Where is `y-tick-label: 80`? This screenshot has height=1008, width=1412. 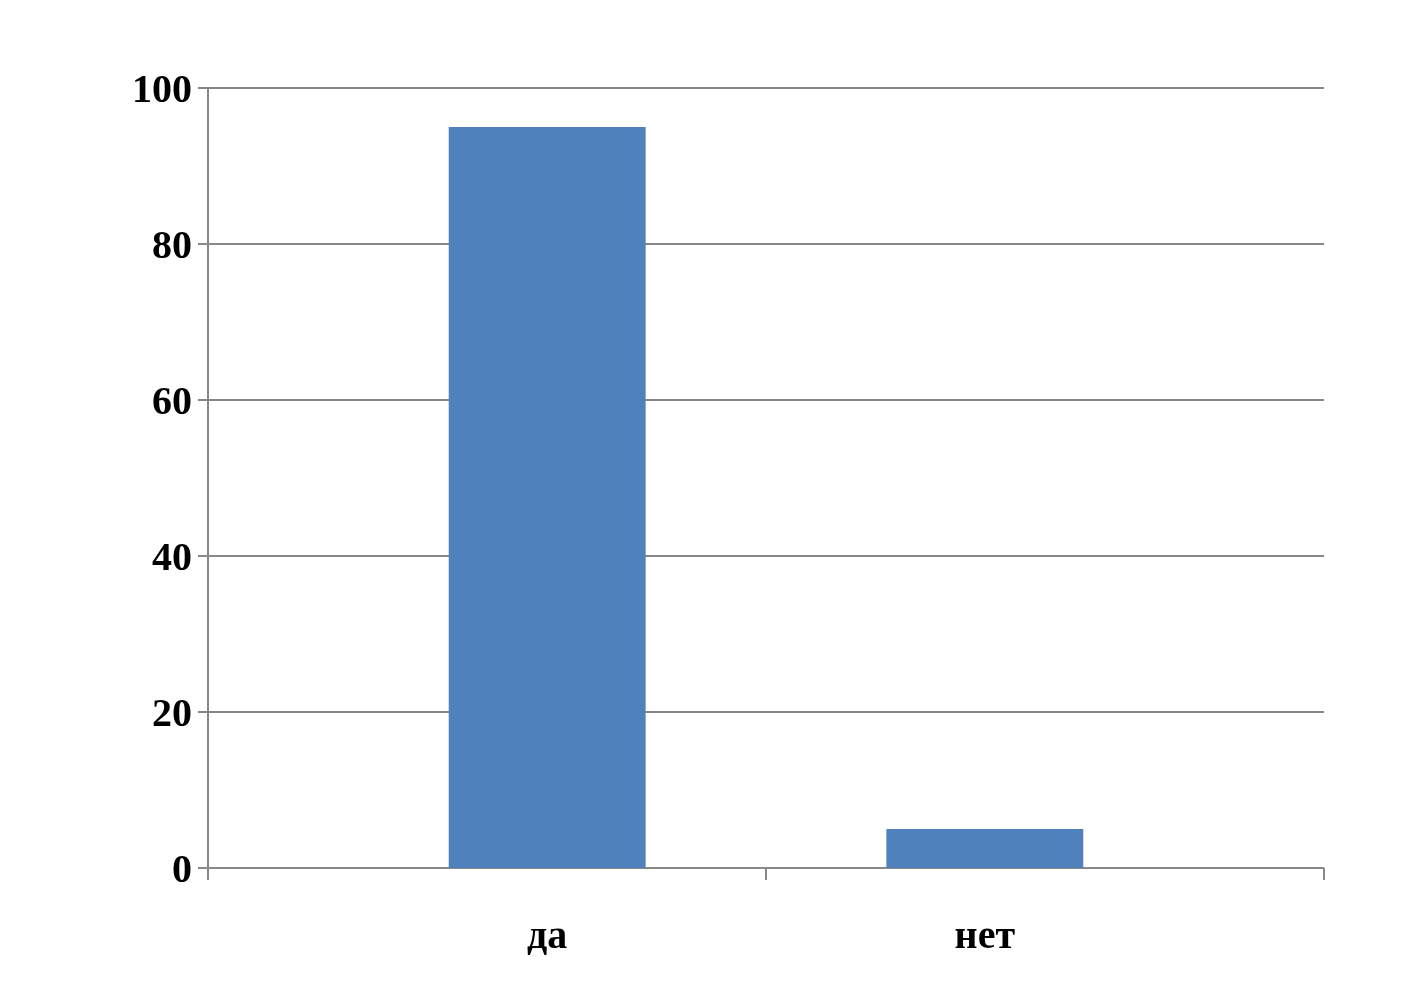 y-tick-label: 80 is located at coordinates (172, 244).